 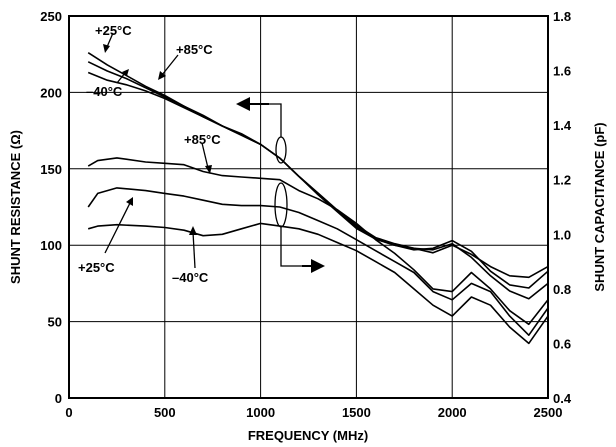 What do you see at coordinates (165, 412) in the screenshot?
I see `x-tick-label: 500` at bounding box center [165, 412].